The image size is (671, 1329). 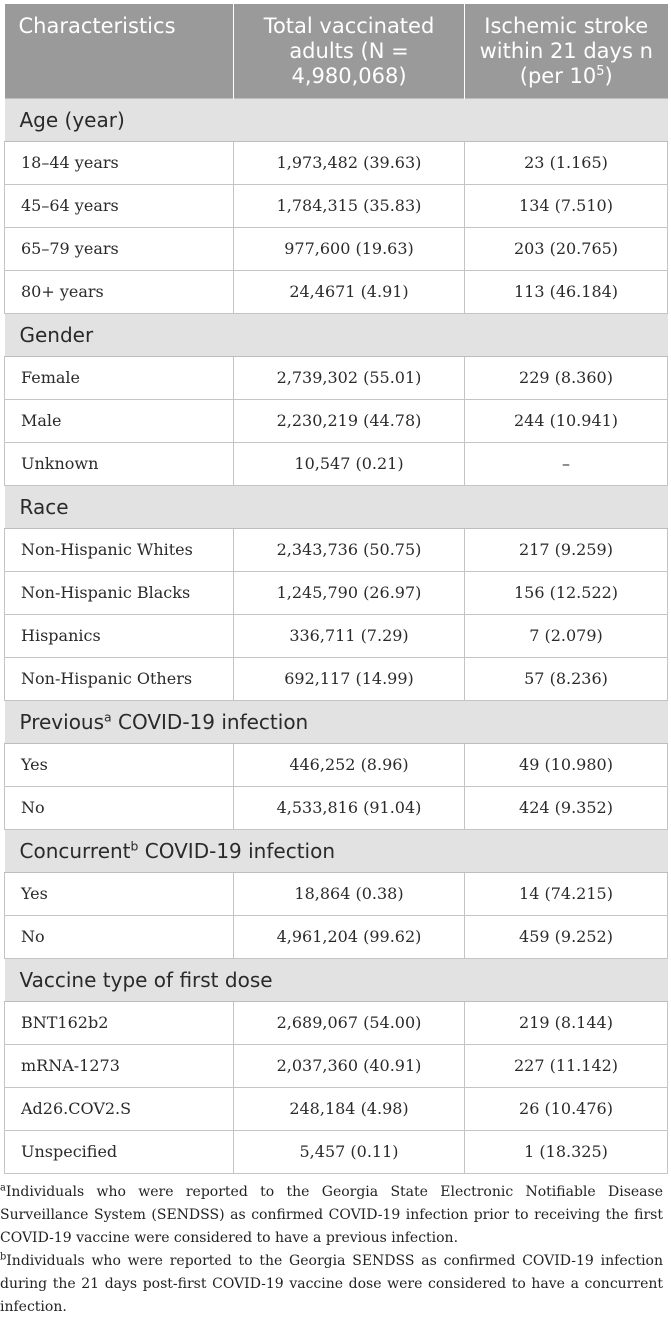 I want to click on row-total-vaccinated: 977,600 (19.63), so click(x=349, y=248).